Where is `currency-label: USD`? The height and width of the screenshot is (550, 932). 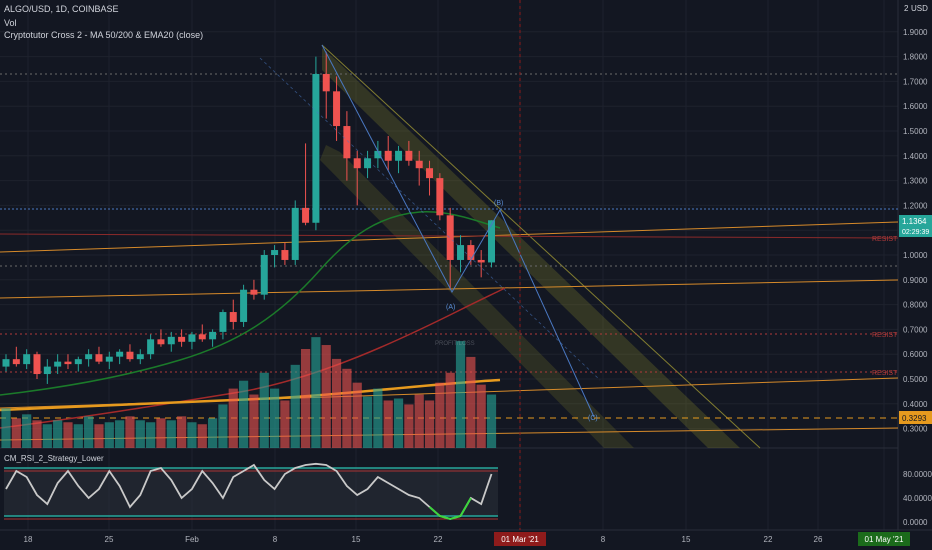 currency-label: USD is located at coordinates (919, 8).